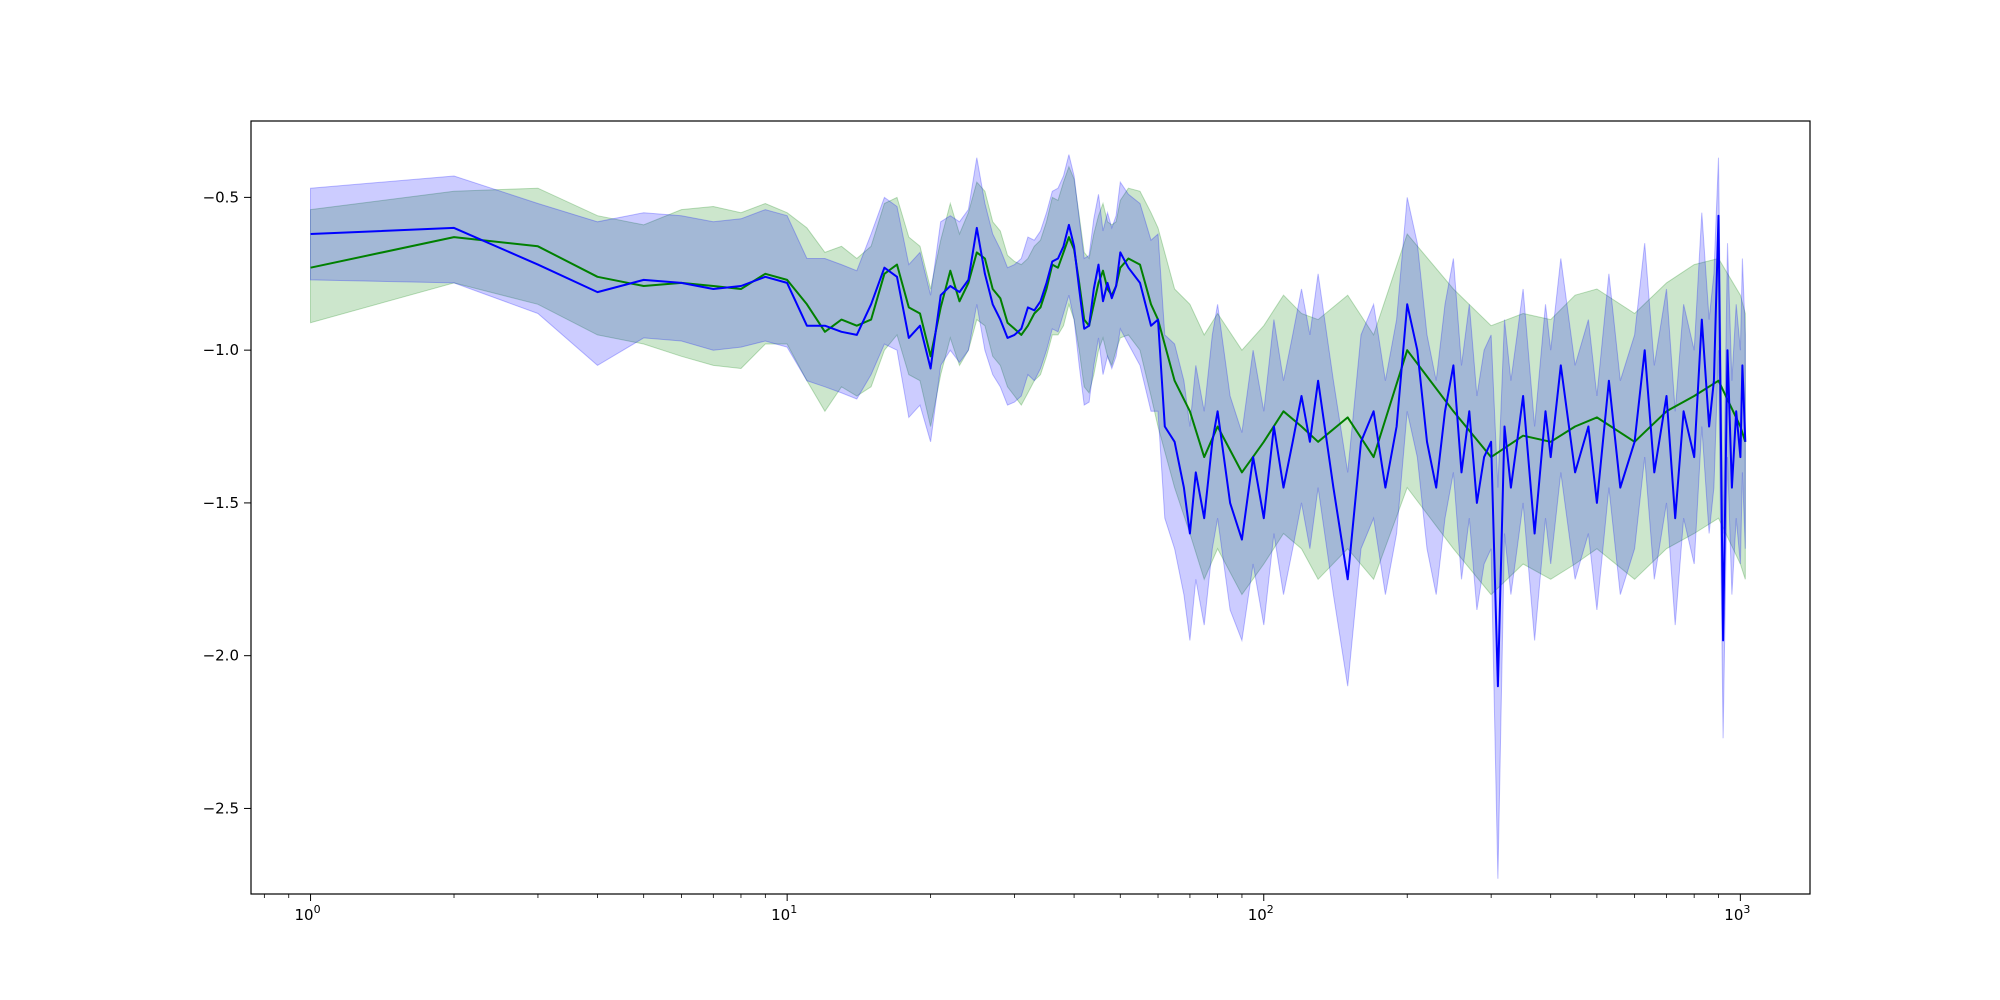  I want to click on x-tick-label: 10², so click(1261, 913).